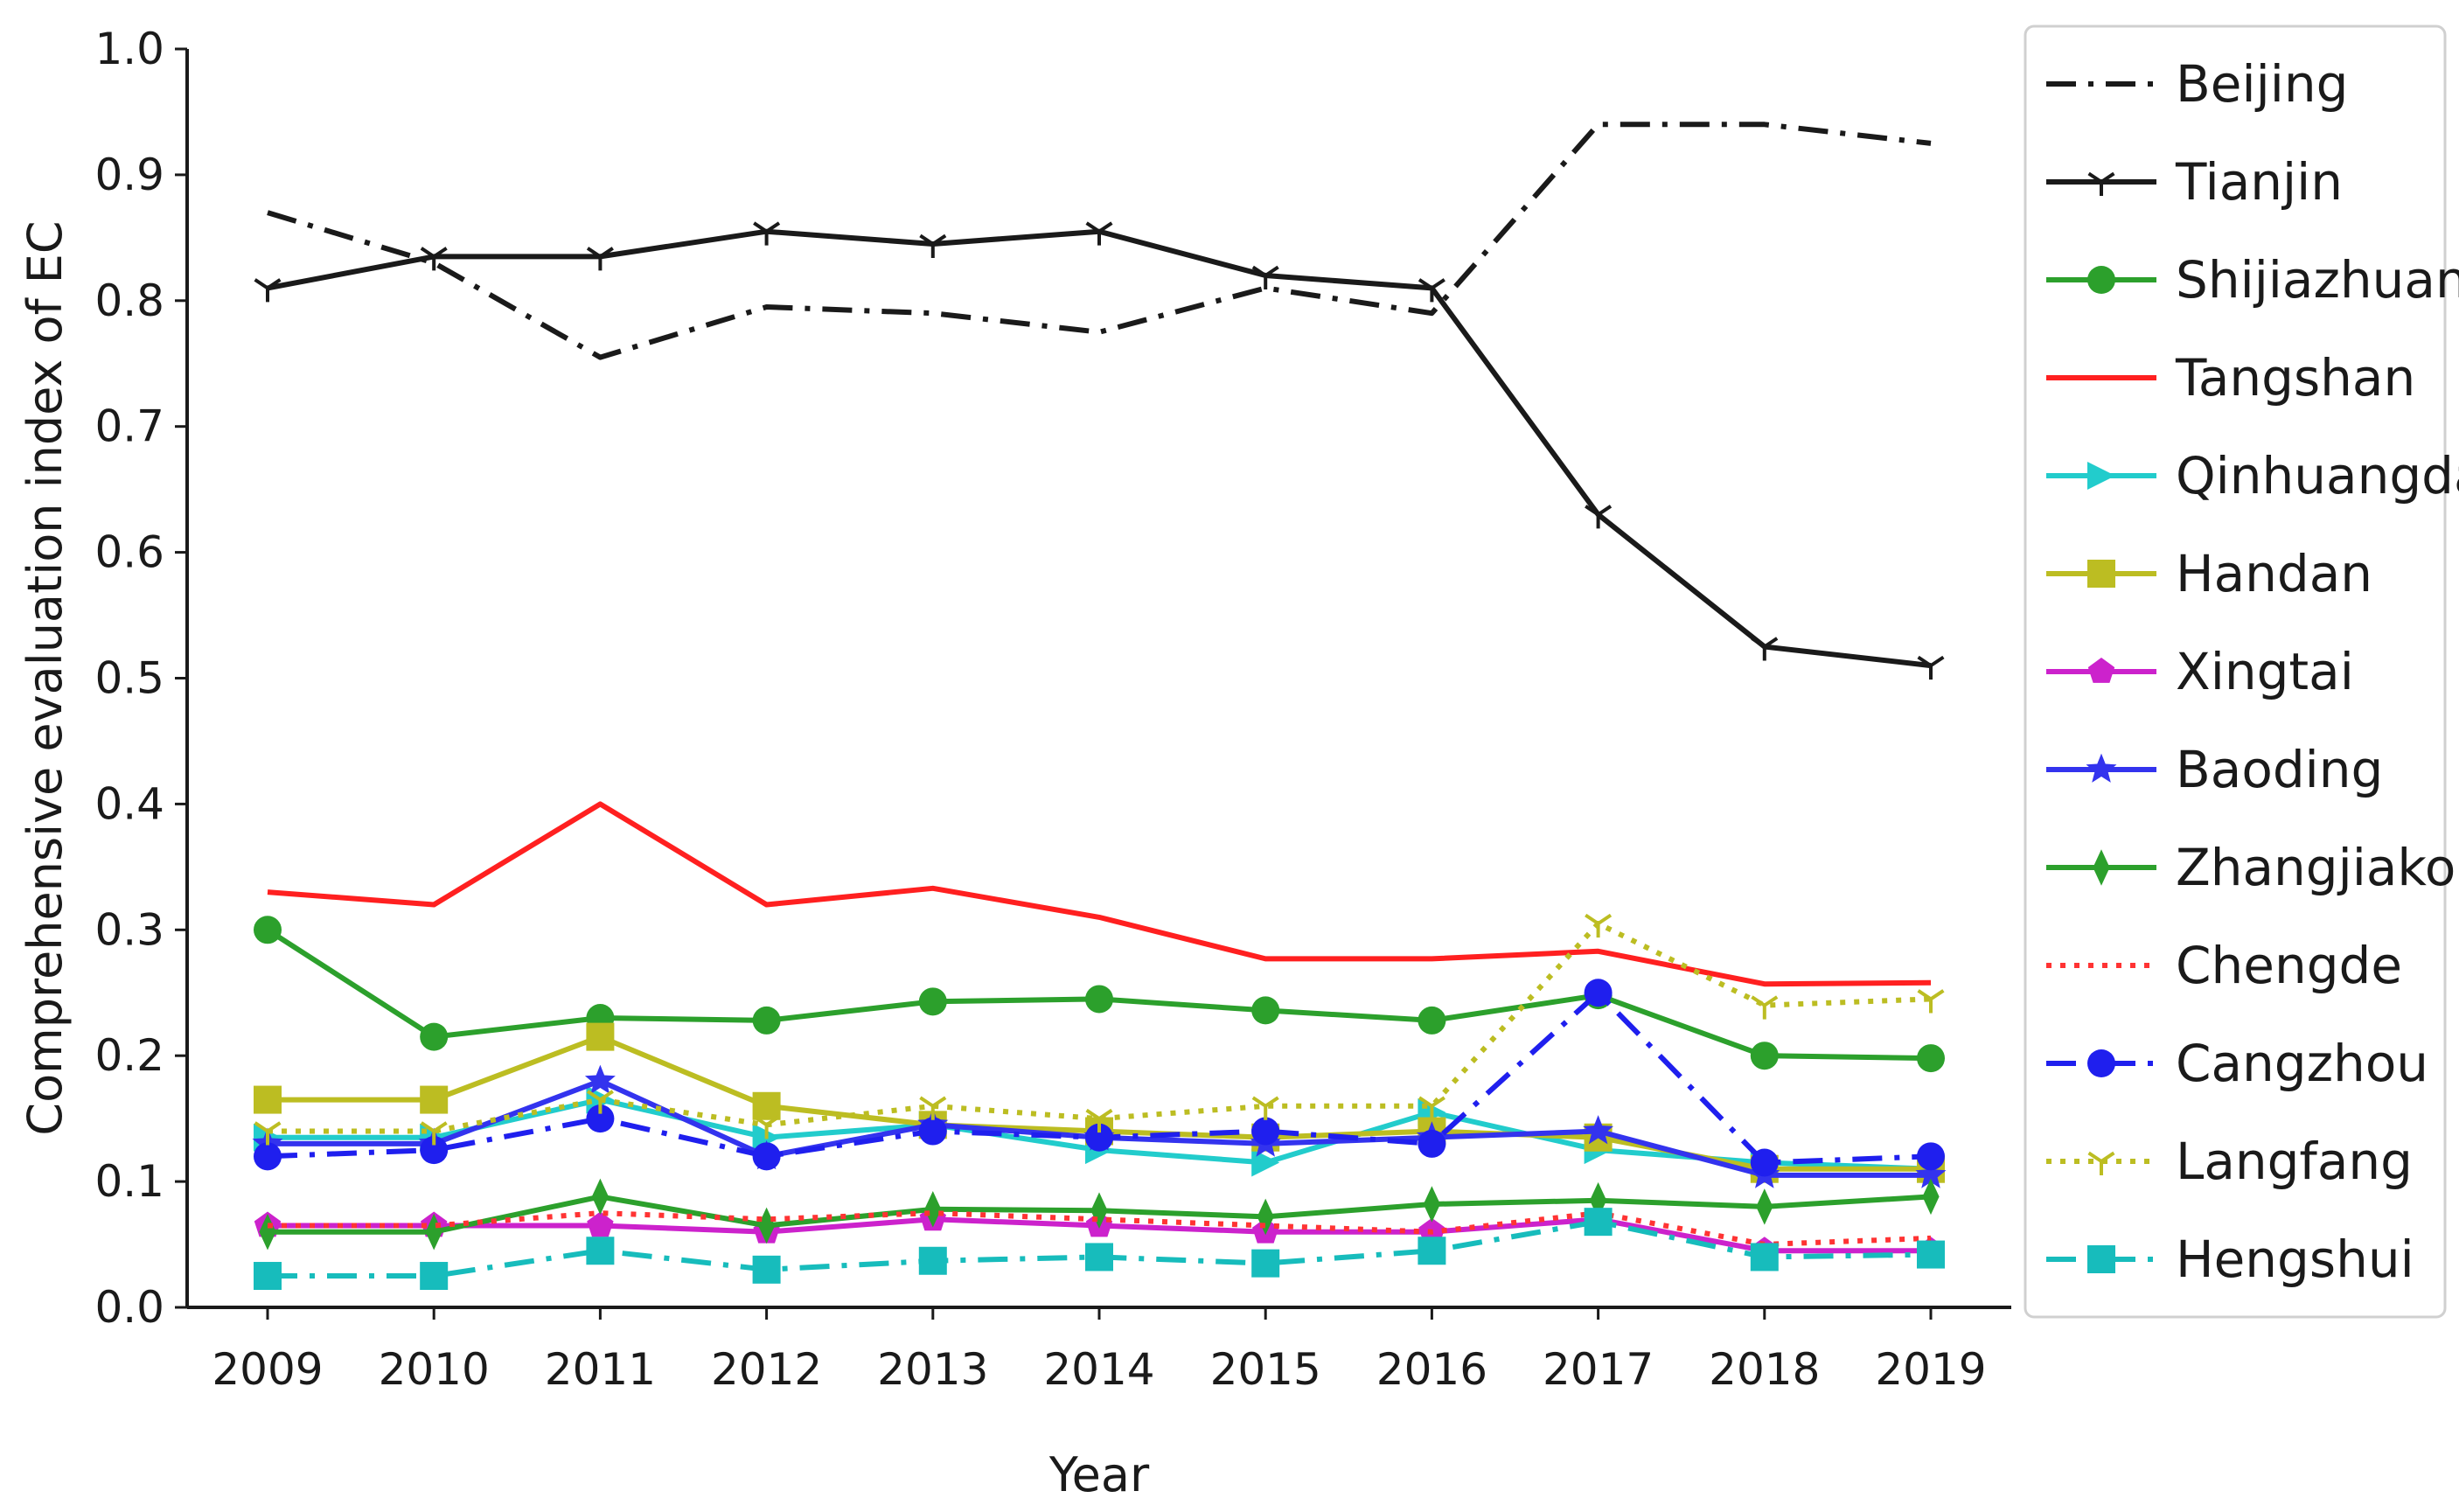 The width and height of the screenshot is (2459, 1512). Describe the element at coordinates (1099, 995) in the screenshot. I see `series-shijiazhuang` at that location.